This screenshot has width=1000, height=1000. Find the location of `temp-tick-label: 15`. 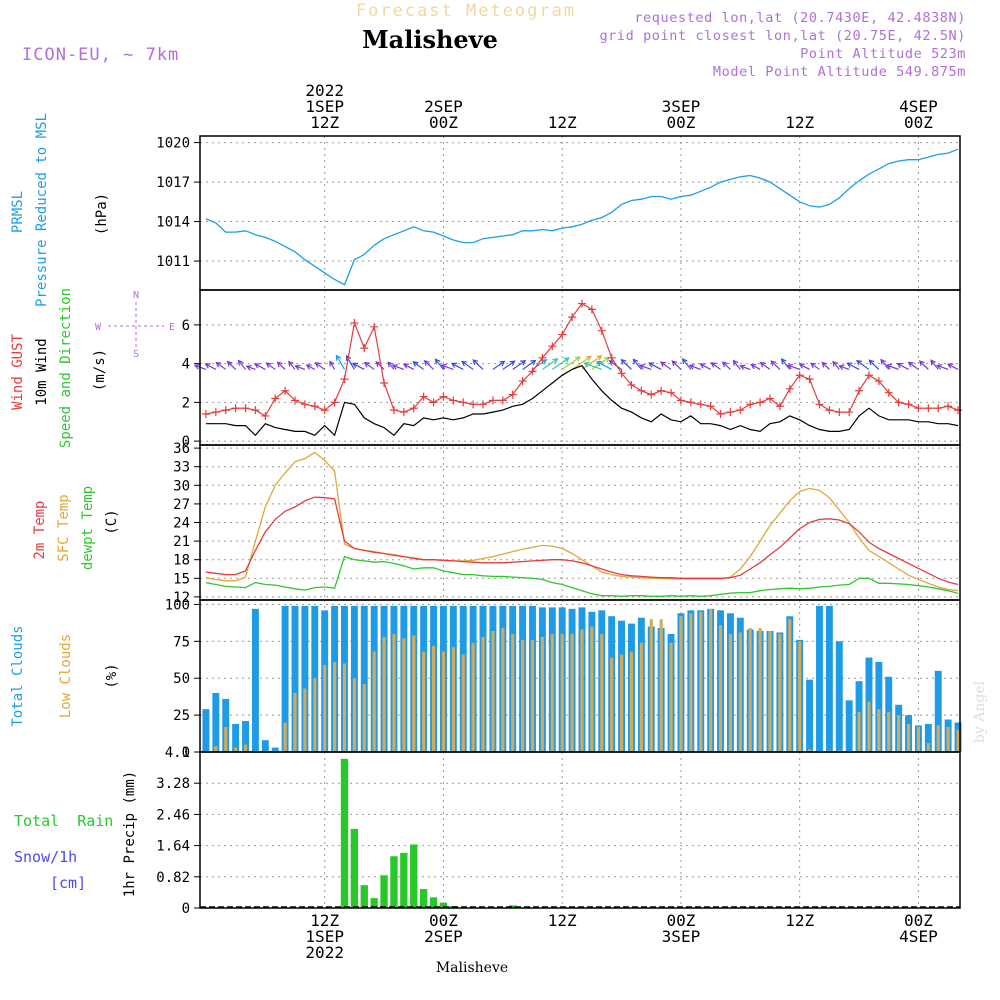

temp-tick-label: 15 is located at coordinates (181, 579).